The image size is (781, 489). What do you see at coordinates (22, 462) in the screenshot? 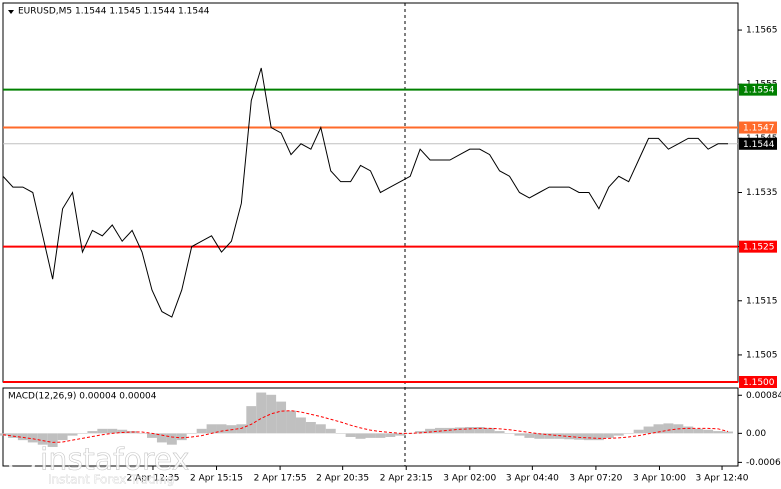
I see `watermark-logo` at bounding box center [22, 462].